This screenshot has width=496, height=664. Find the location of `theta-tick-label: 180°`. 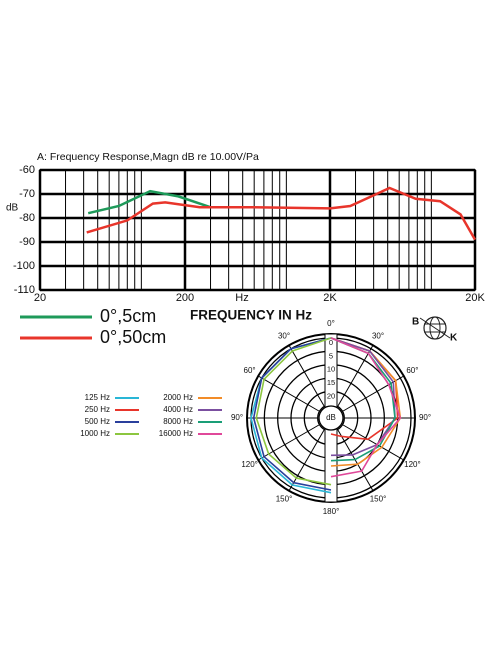

theta-tick-label: 180° is located at coordinates (331, 511).